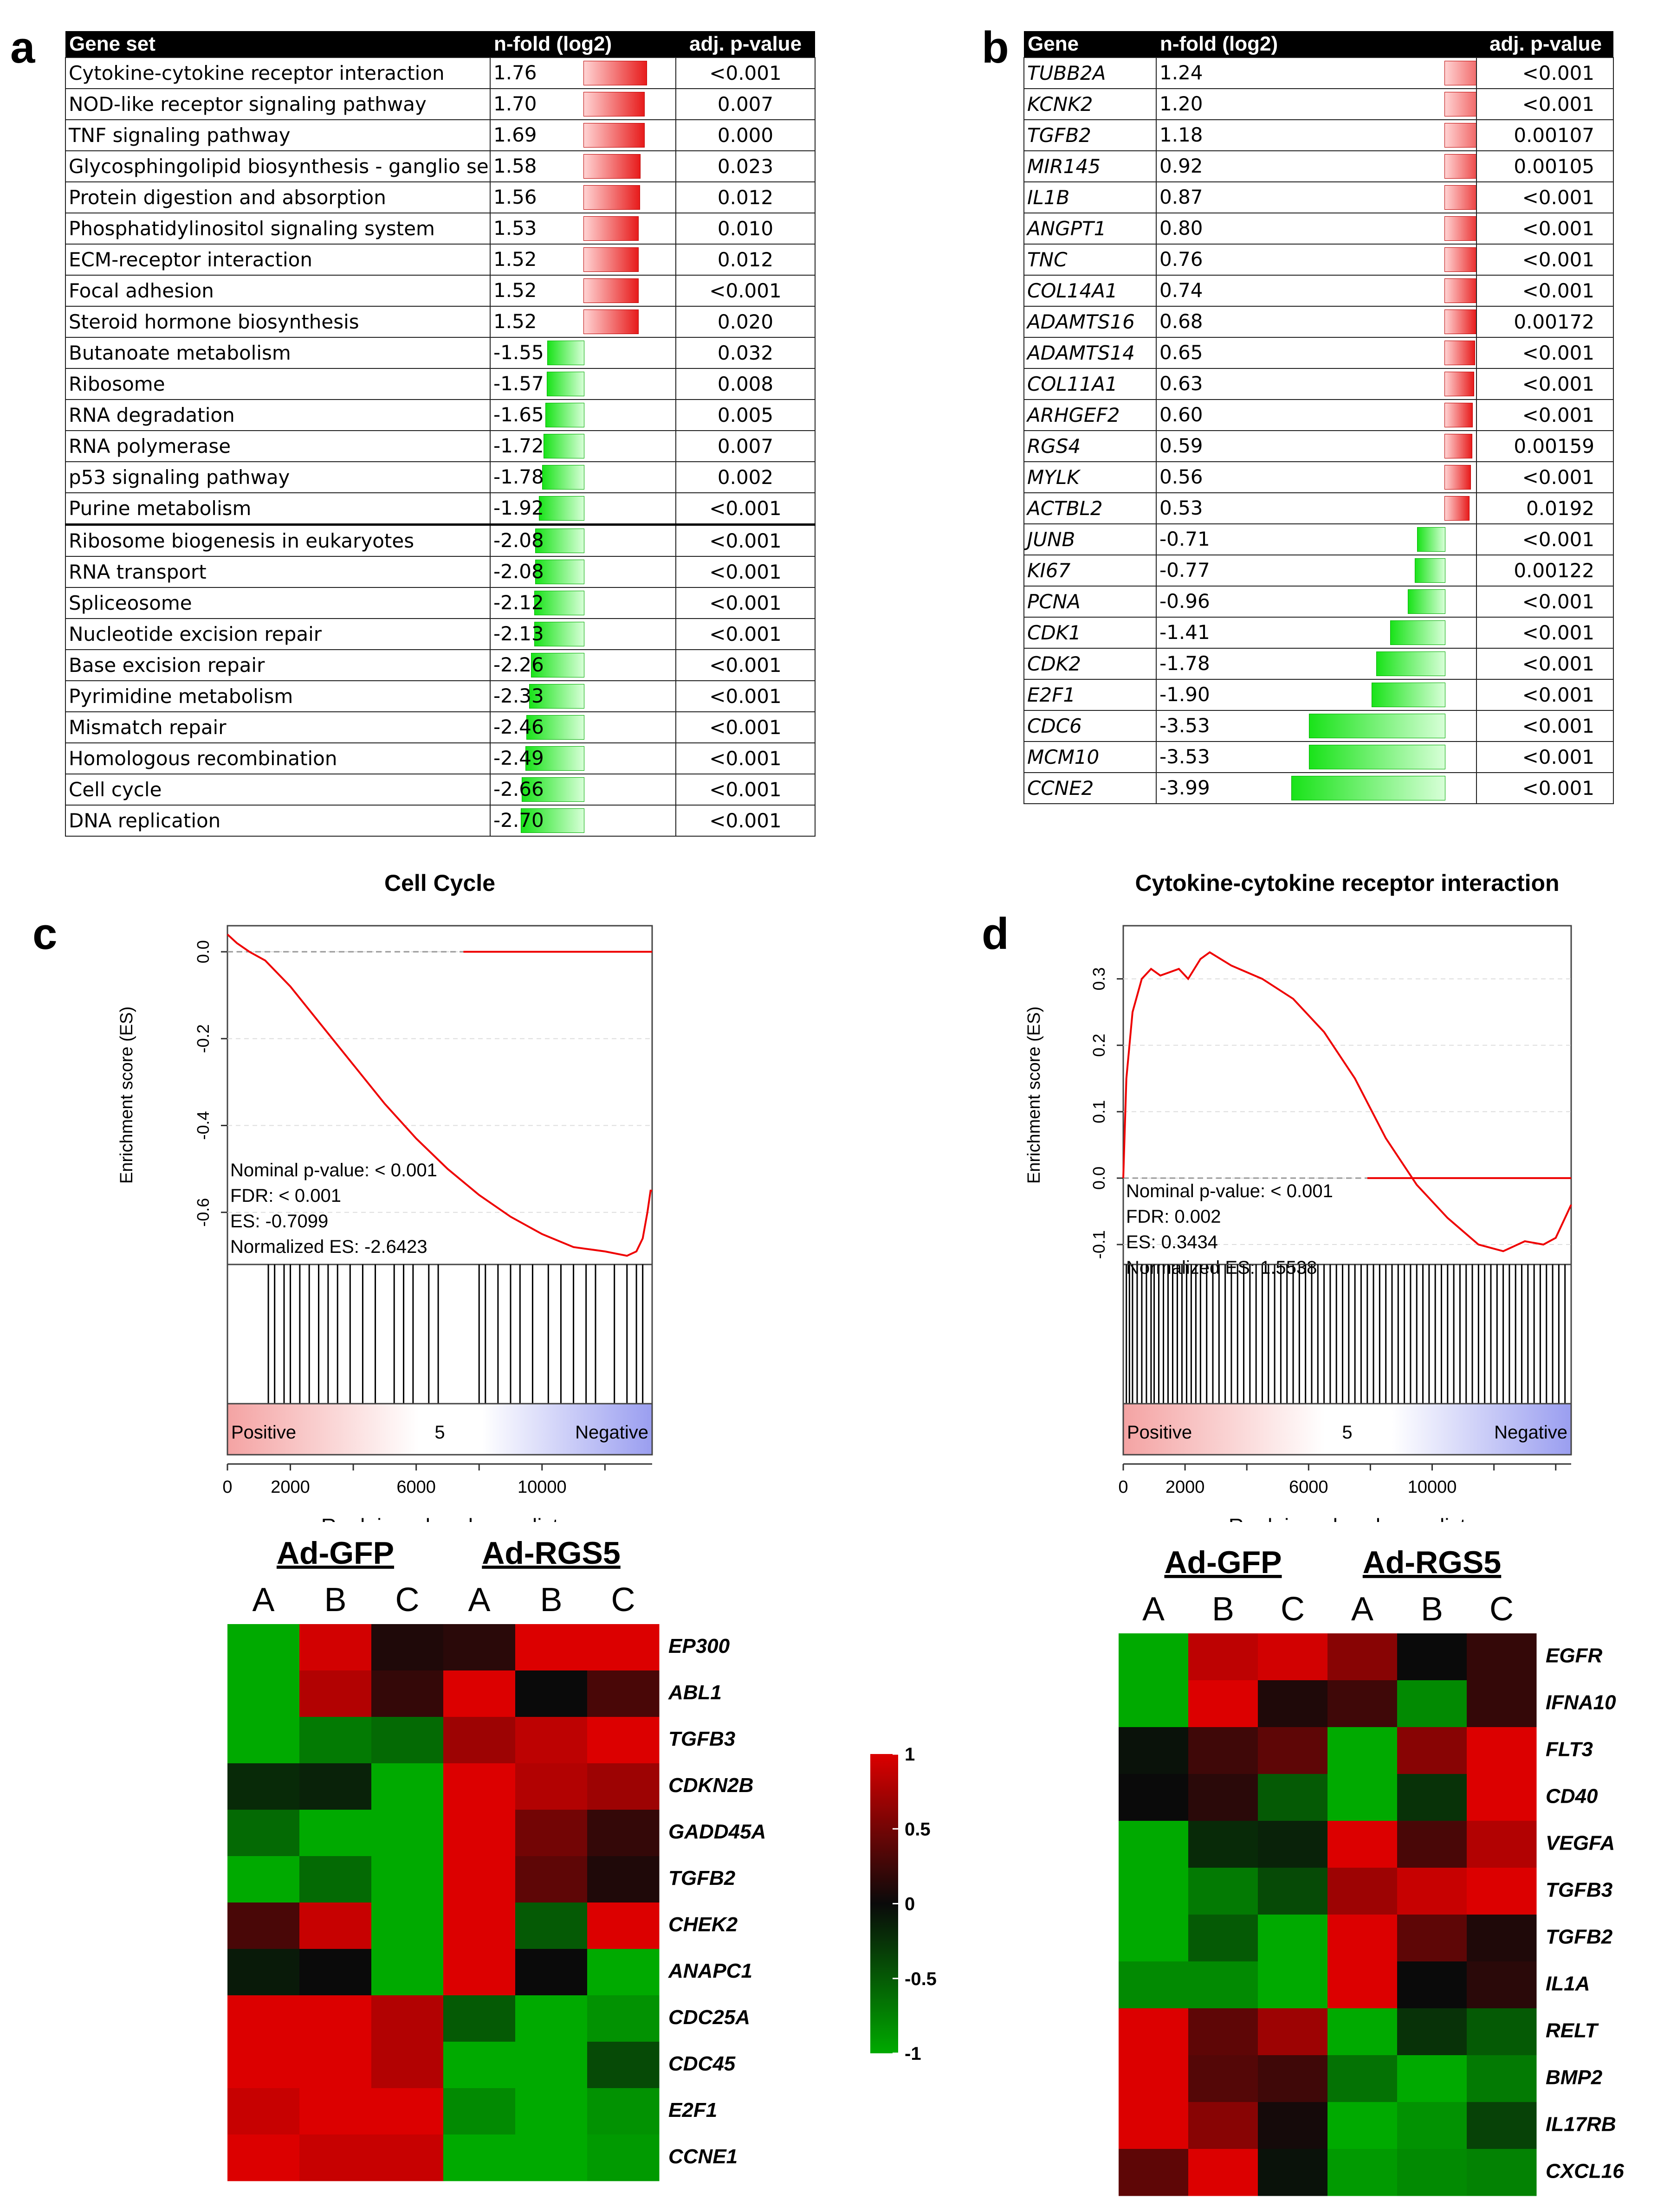  What do you see at coordinates (1090, 353) in the screenshot?
I see `row-name: ADAMTS14` at bounding box center [1090, 353].